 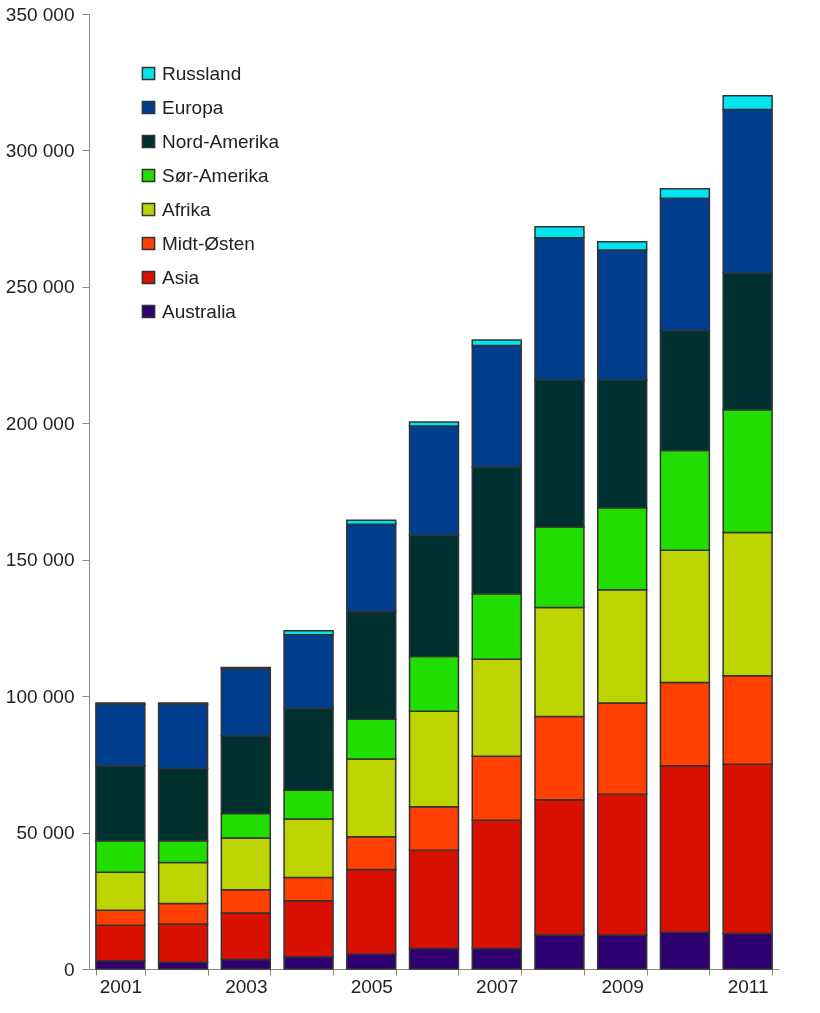 What do you see at coordinates (221, 141) in the screenshot?
I see `legend-label: Nord-Amerika` at bounding box center [221, 141].